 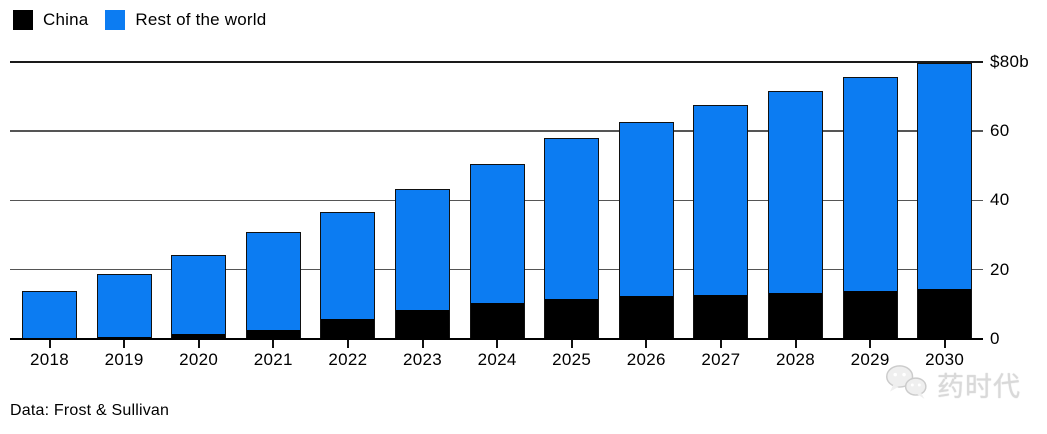 What do you see at coordinates (199, 297) in the screenshot?
I see `bar-2020` at bounding box center [199, 297].